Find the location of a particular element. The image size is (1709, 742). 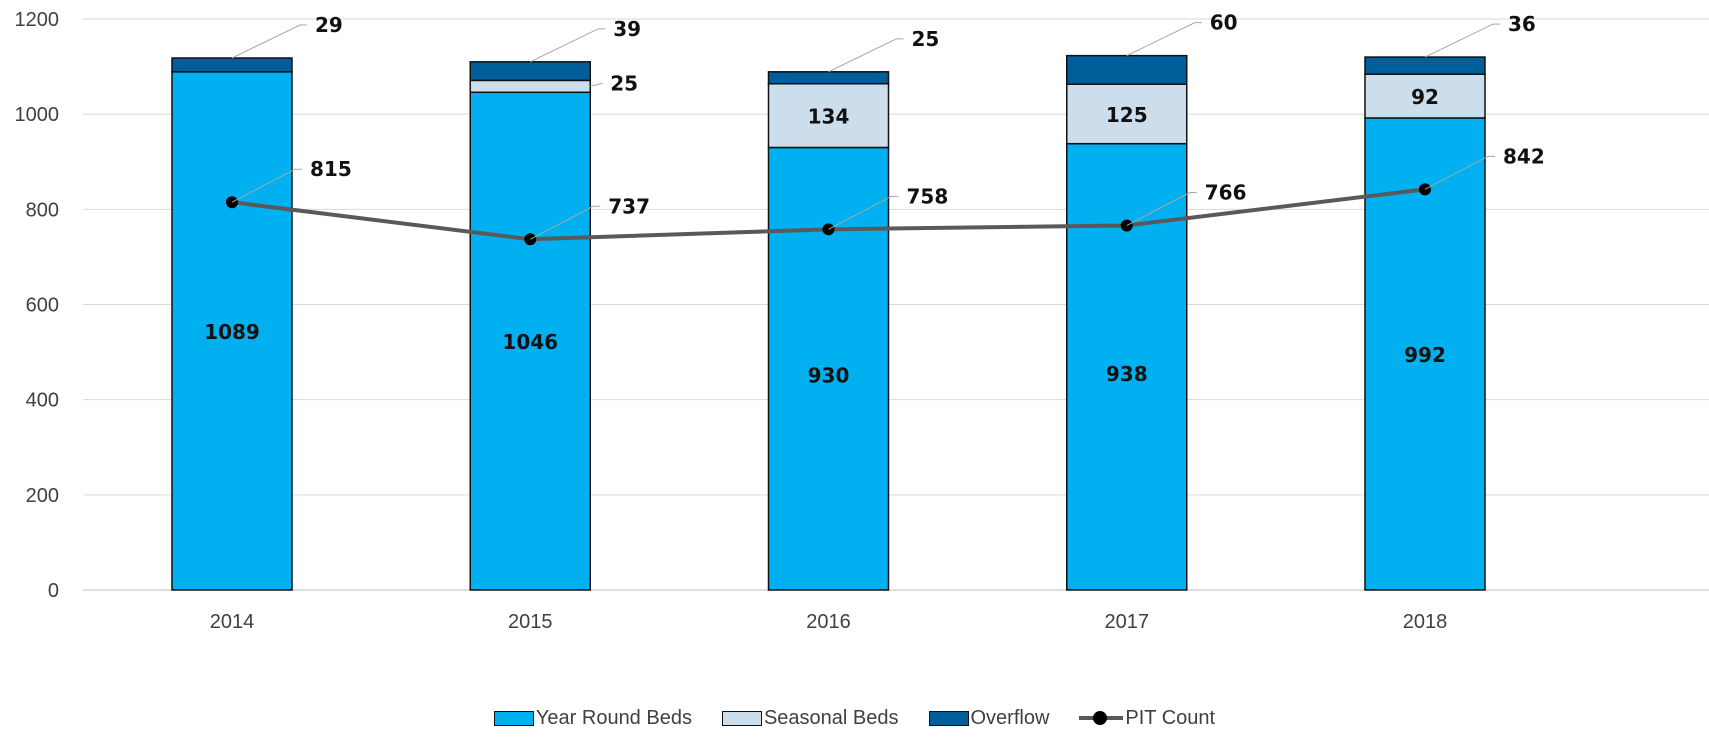

data-label-seasonal: 134 is located at coordinates (829, 117).